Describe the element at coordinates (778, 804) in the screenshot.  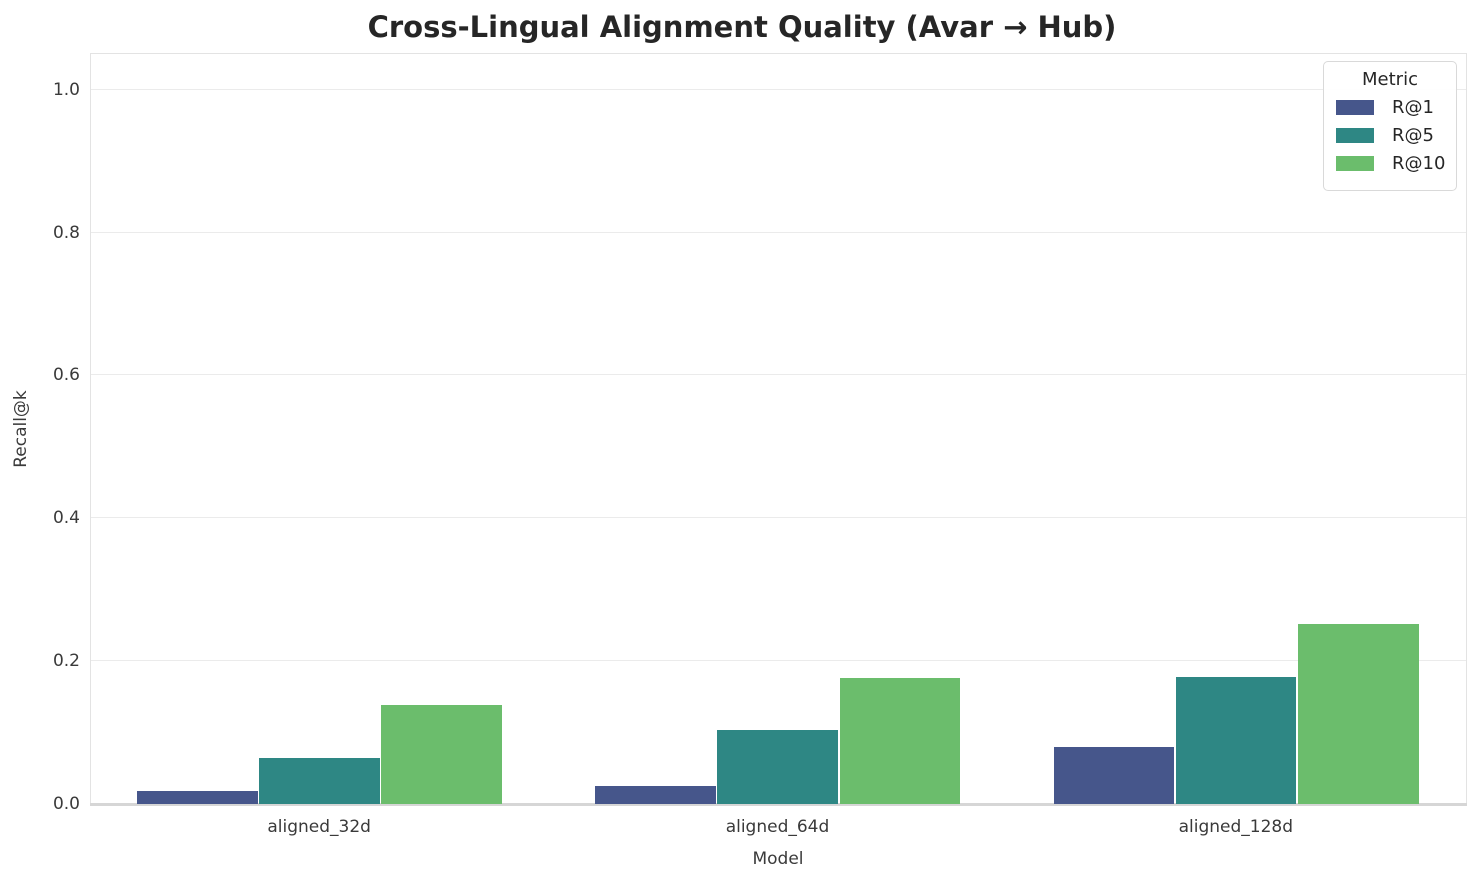
I see `x-axis-line` at that location.